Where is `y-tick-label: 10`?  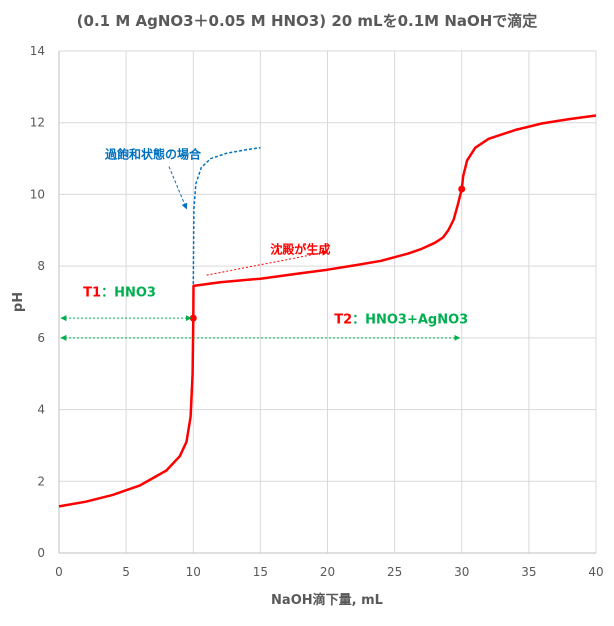 y-tick-label: 10 is located at coordinates (37, 194).